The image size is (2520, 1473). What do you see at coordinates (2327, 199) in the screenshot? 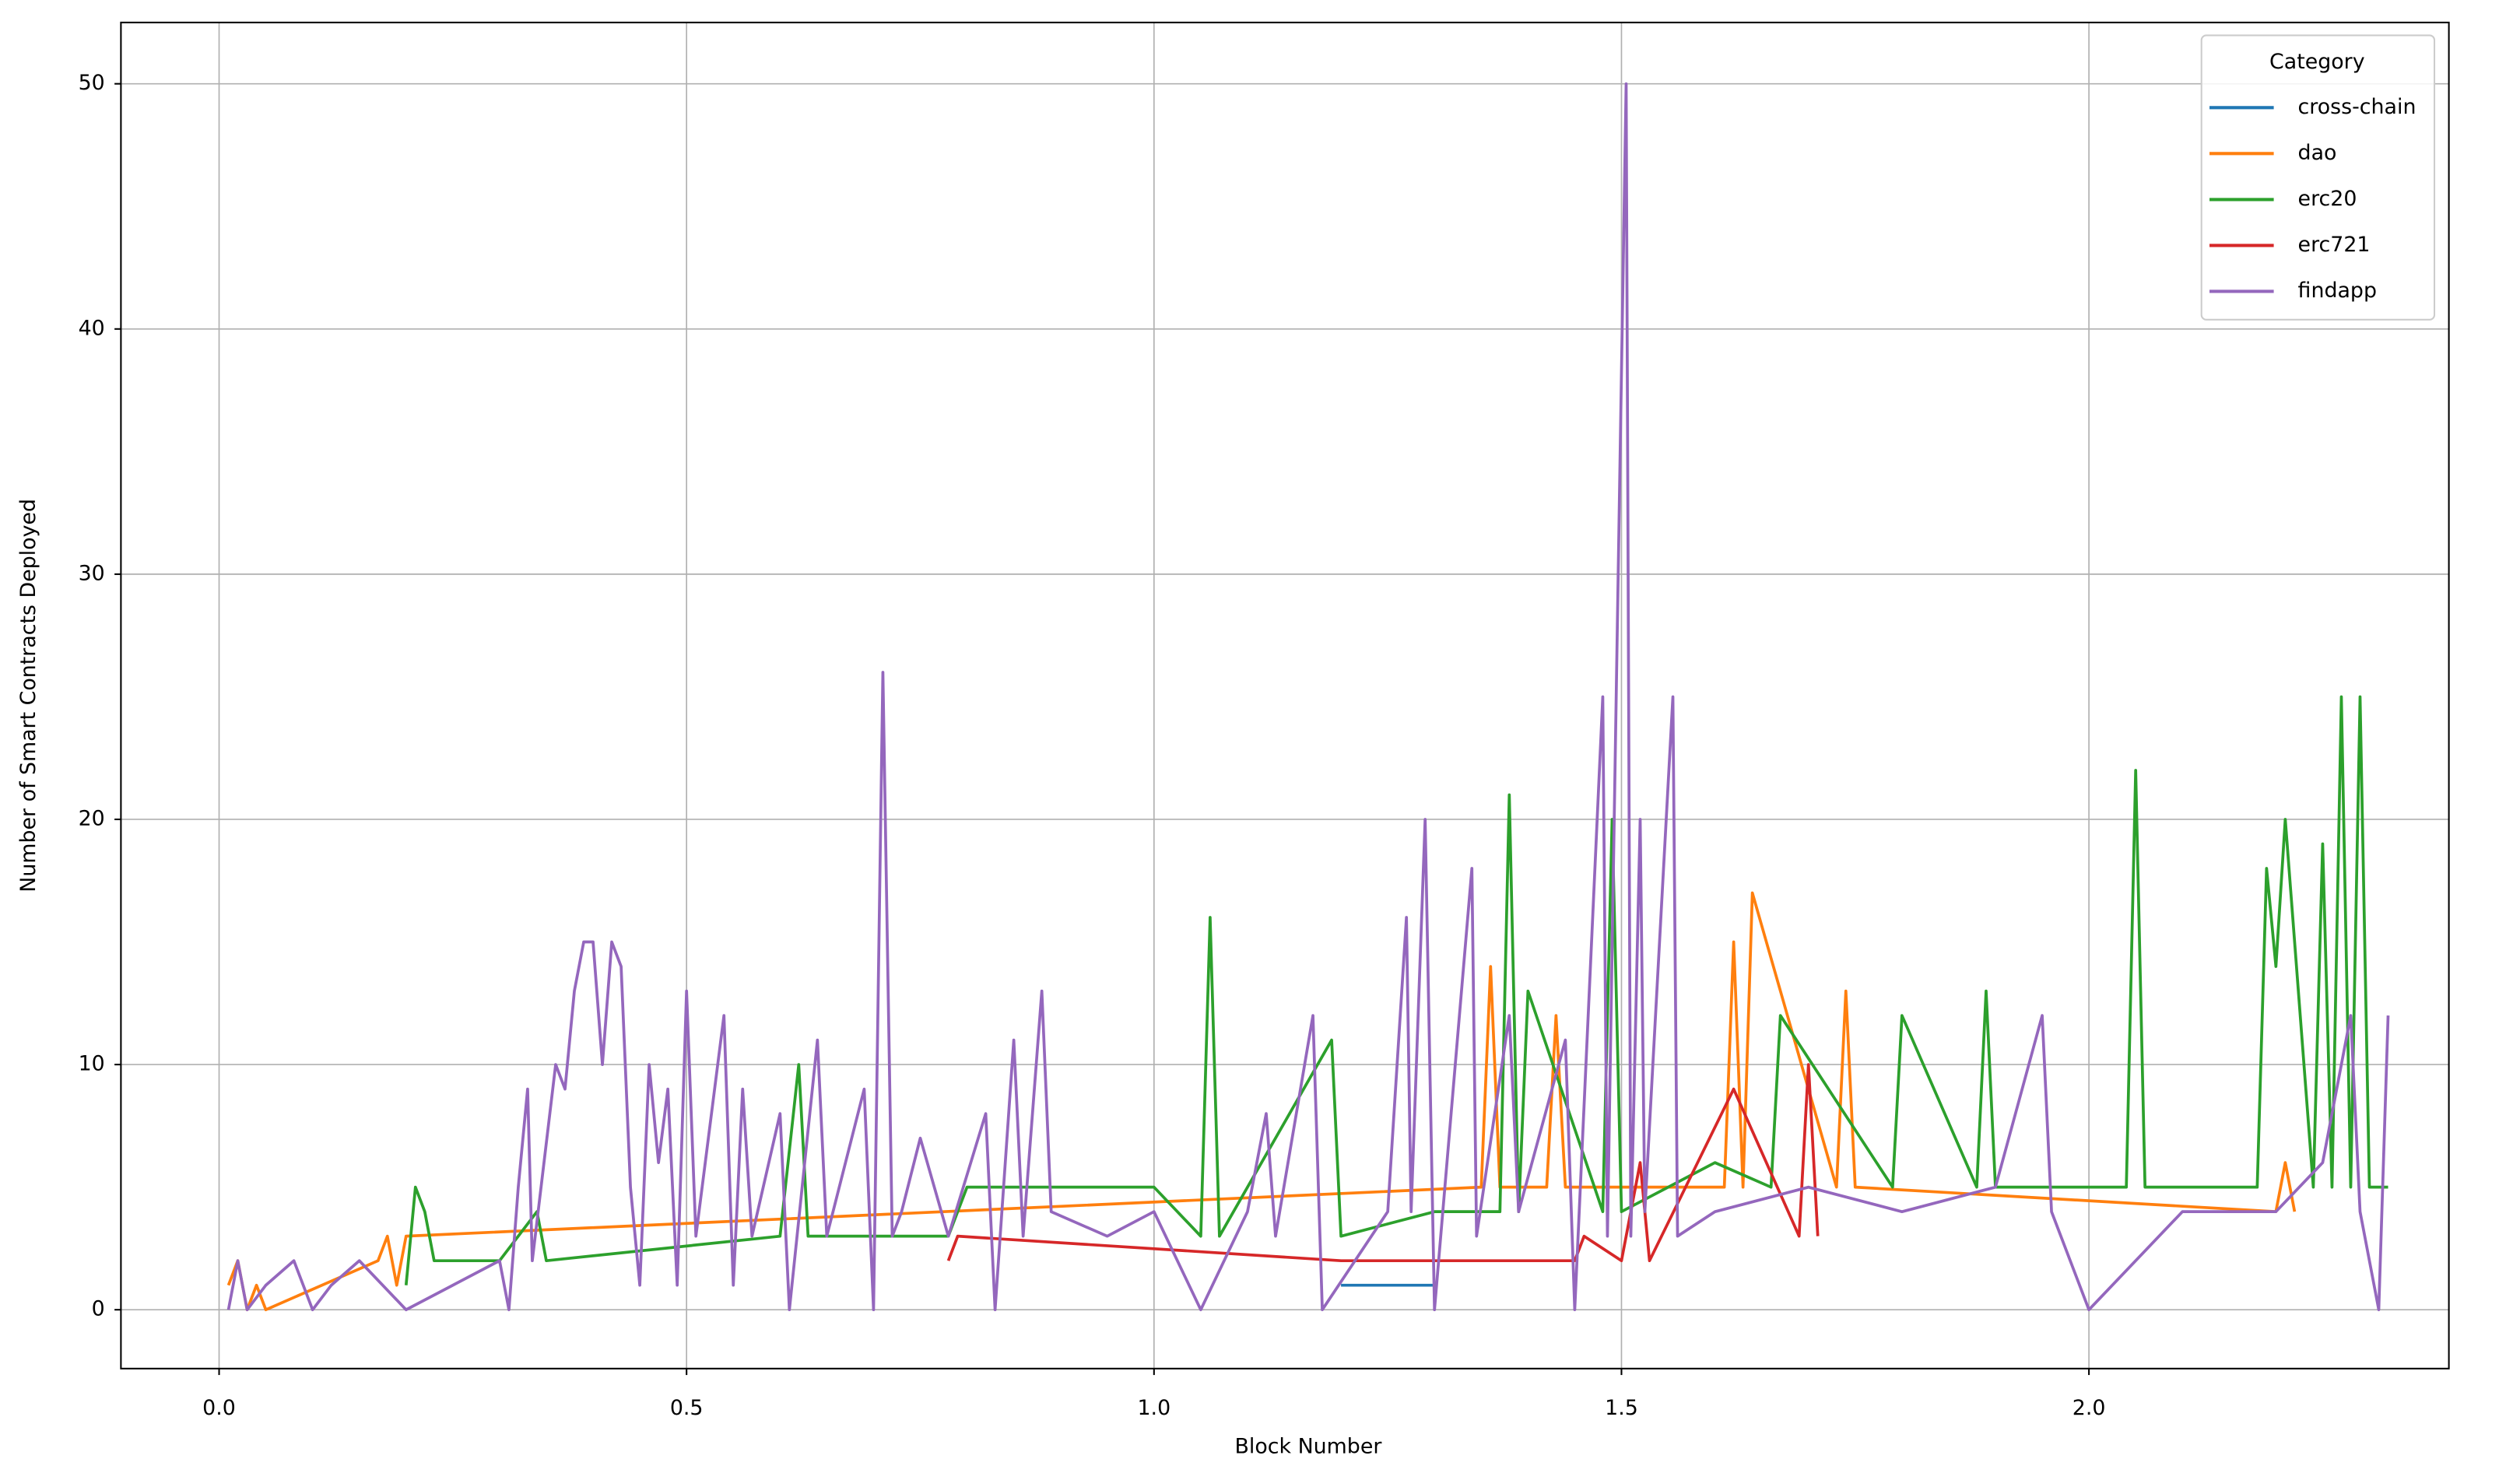
I see `legend-label: erc20` at bounding box center [2327, 199].